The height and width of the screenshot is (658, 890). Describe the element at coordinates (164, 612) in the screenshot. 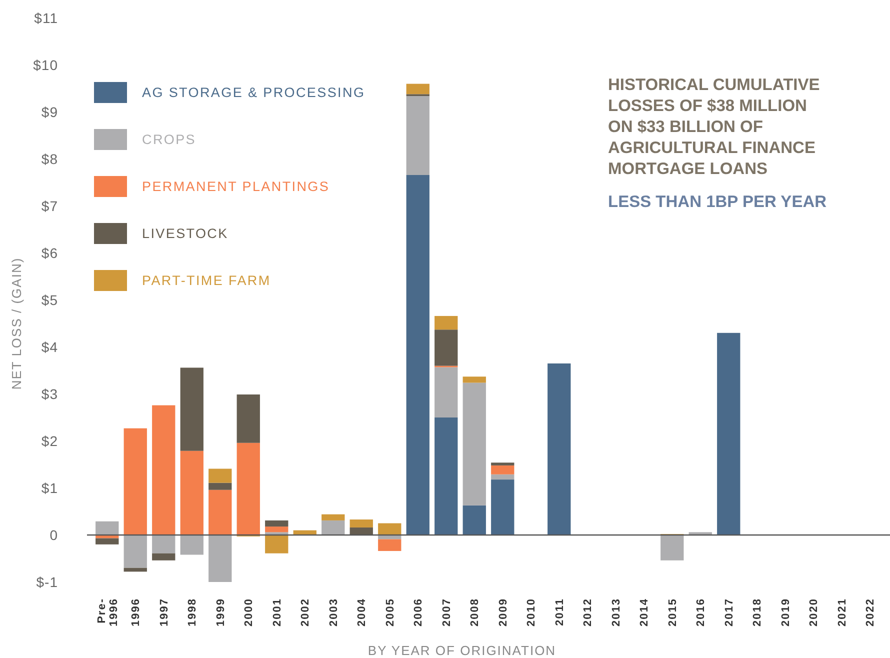

I see `x-tick-label: 1997` at that location.